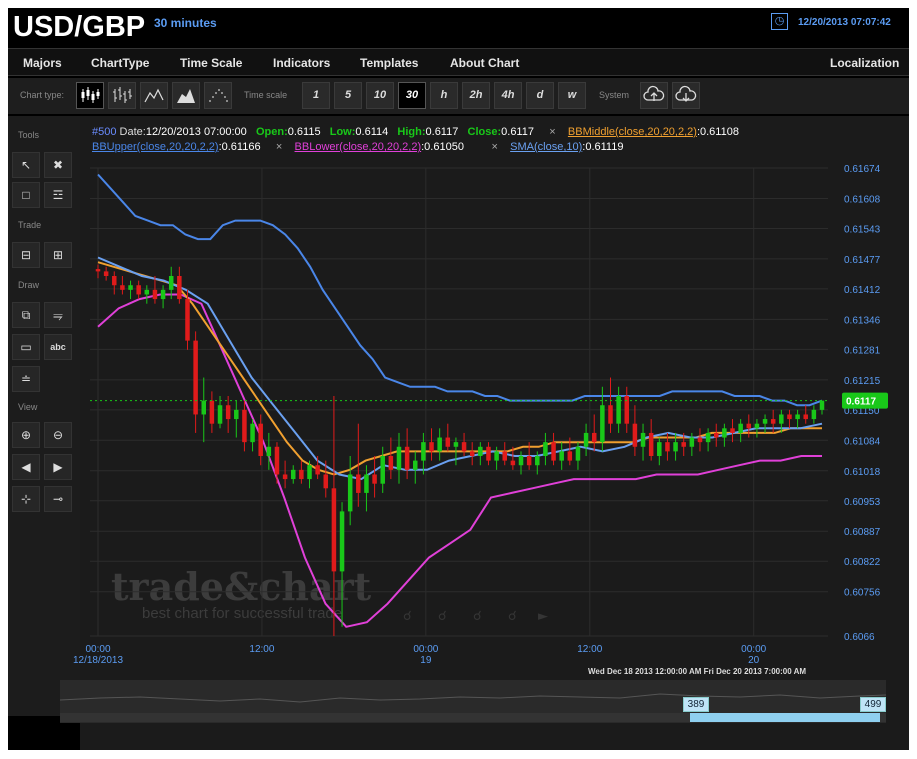 The height and width of the screenshot is (759, 917). I want to click on navigator-scroll-thumb, so click(785, 717).